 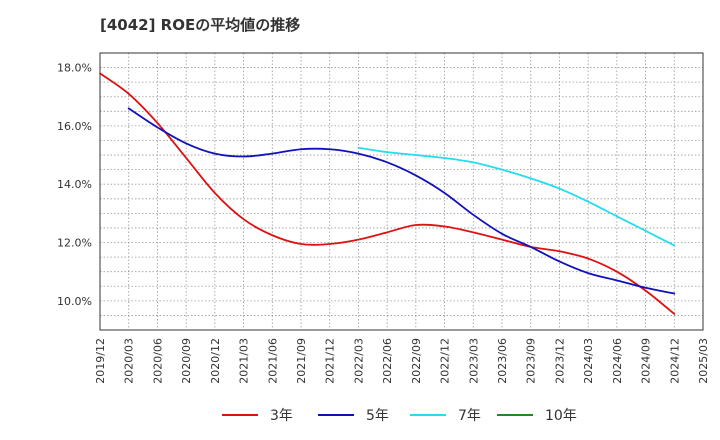 I want to click on legend-swatch-3y, so click(x=240, y=415).